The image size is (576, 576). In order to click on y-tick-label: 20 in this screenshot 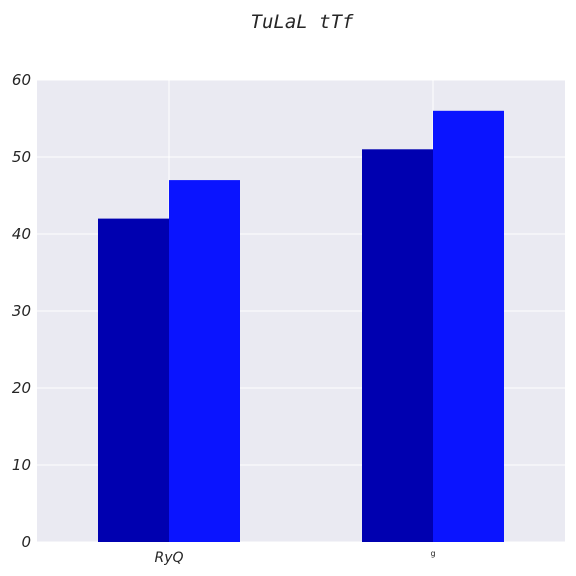, I will do `click(21, 388)`.